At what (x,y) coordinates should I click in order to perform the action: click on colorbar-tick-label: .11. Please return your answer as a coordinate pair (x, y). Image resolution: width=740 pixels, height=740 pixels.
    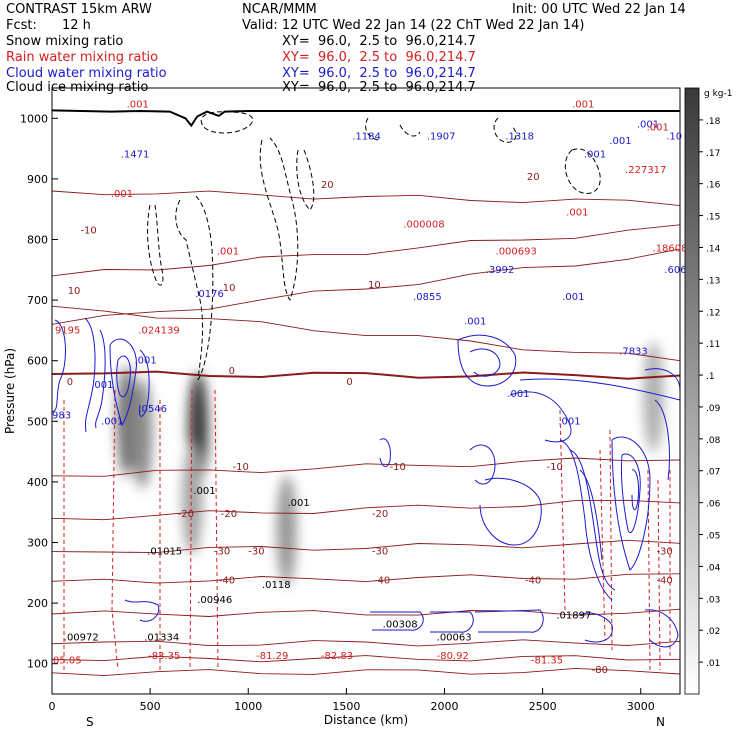
    Looking at the image, I should click on (713, 345).